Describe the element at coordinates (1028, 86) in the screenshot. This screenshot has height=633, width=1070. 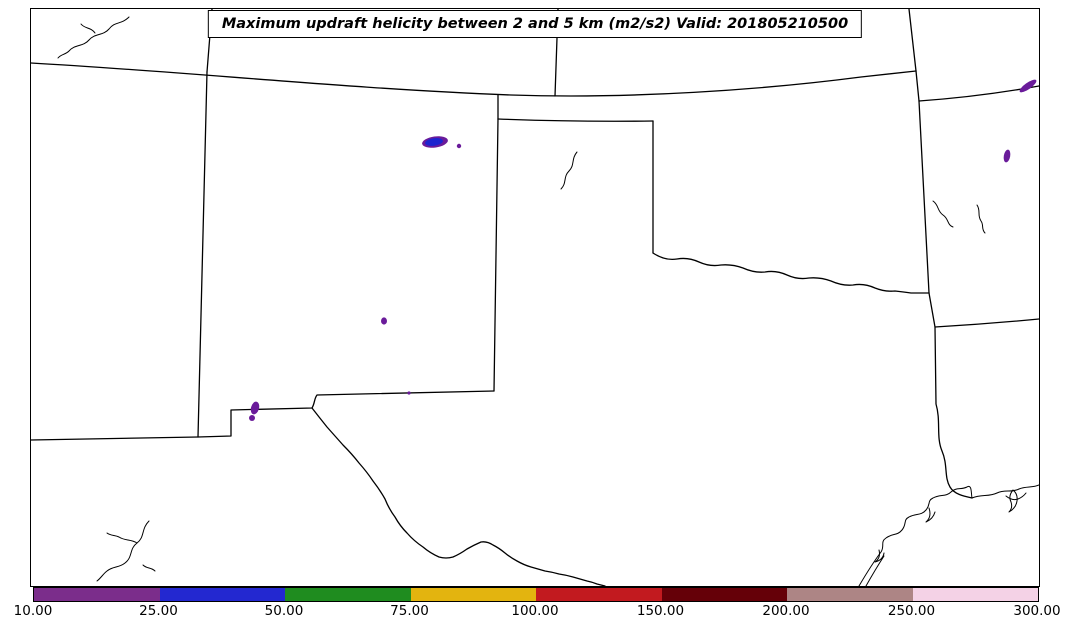
I see `helicity-swath-missouri` at that location.